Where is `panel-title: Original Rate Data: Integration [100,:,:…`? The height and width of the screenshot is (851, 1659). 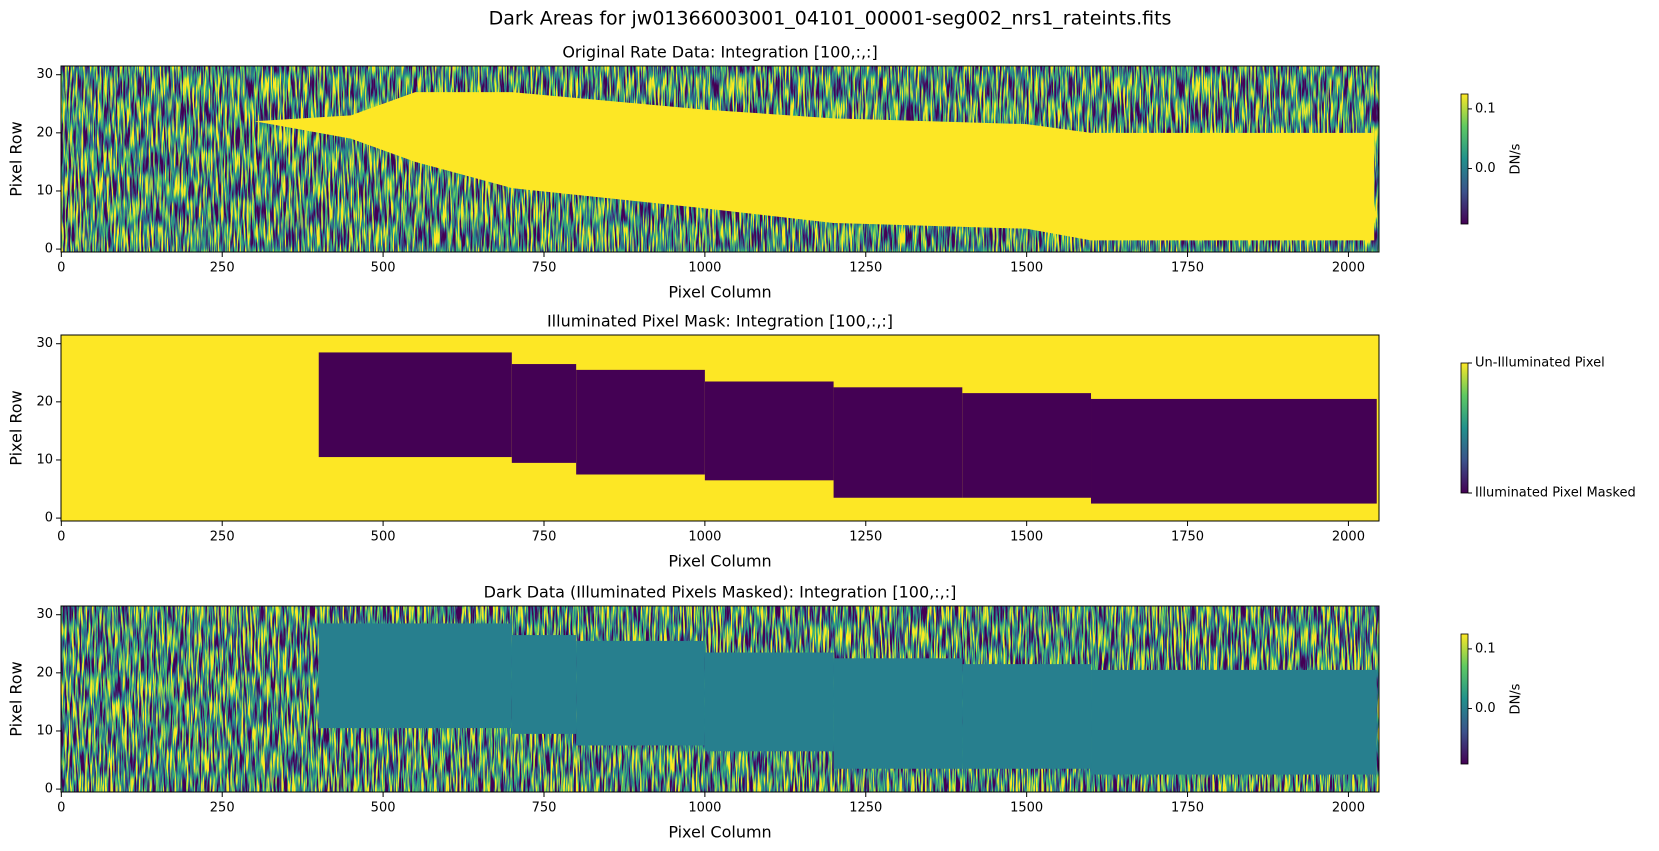
panel-title: Original Rate Data: Integration [100,:,:… is located at coordinates (719, 52).